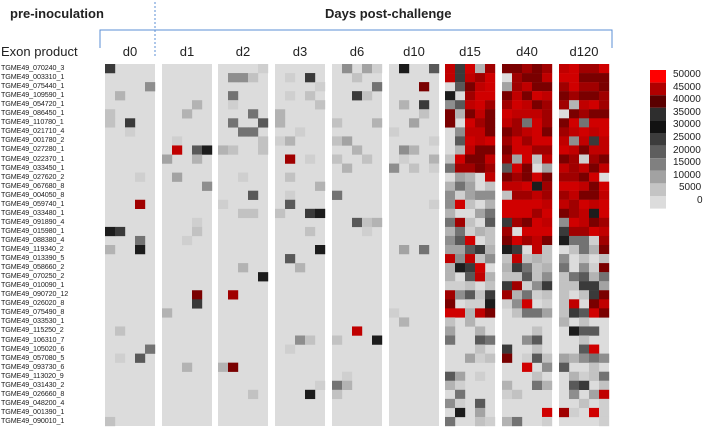  I want to click on day-label-d10: d10, so click(414, 51).